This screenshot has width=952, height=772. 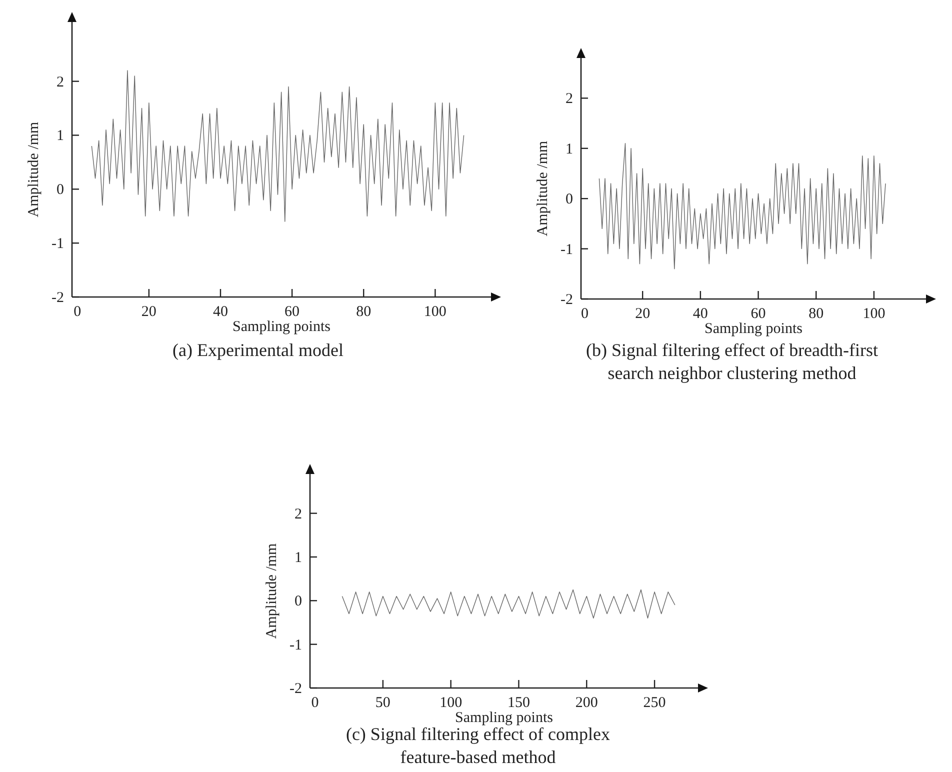 What do you see at coordinates (258, 350) in the screenshot?
I see `text: (a) Experimental model` at bounding box center [258, 350].